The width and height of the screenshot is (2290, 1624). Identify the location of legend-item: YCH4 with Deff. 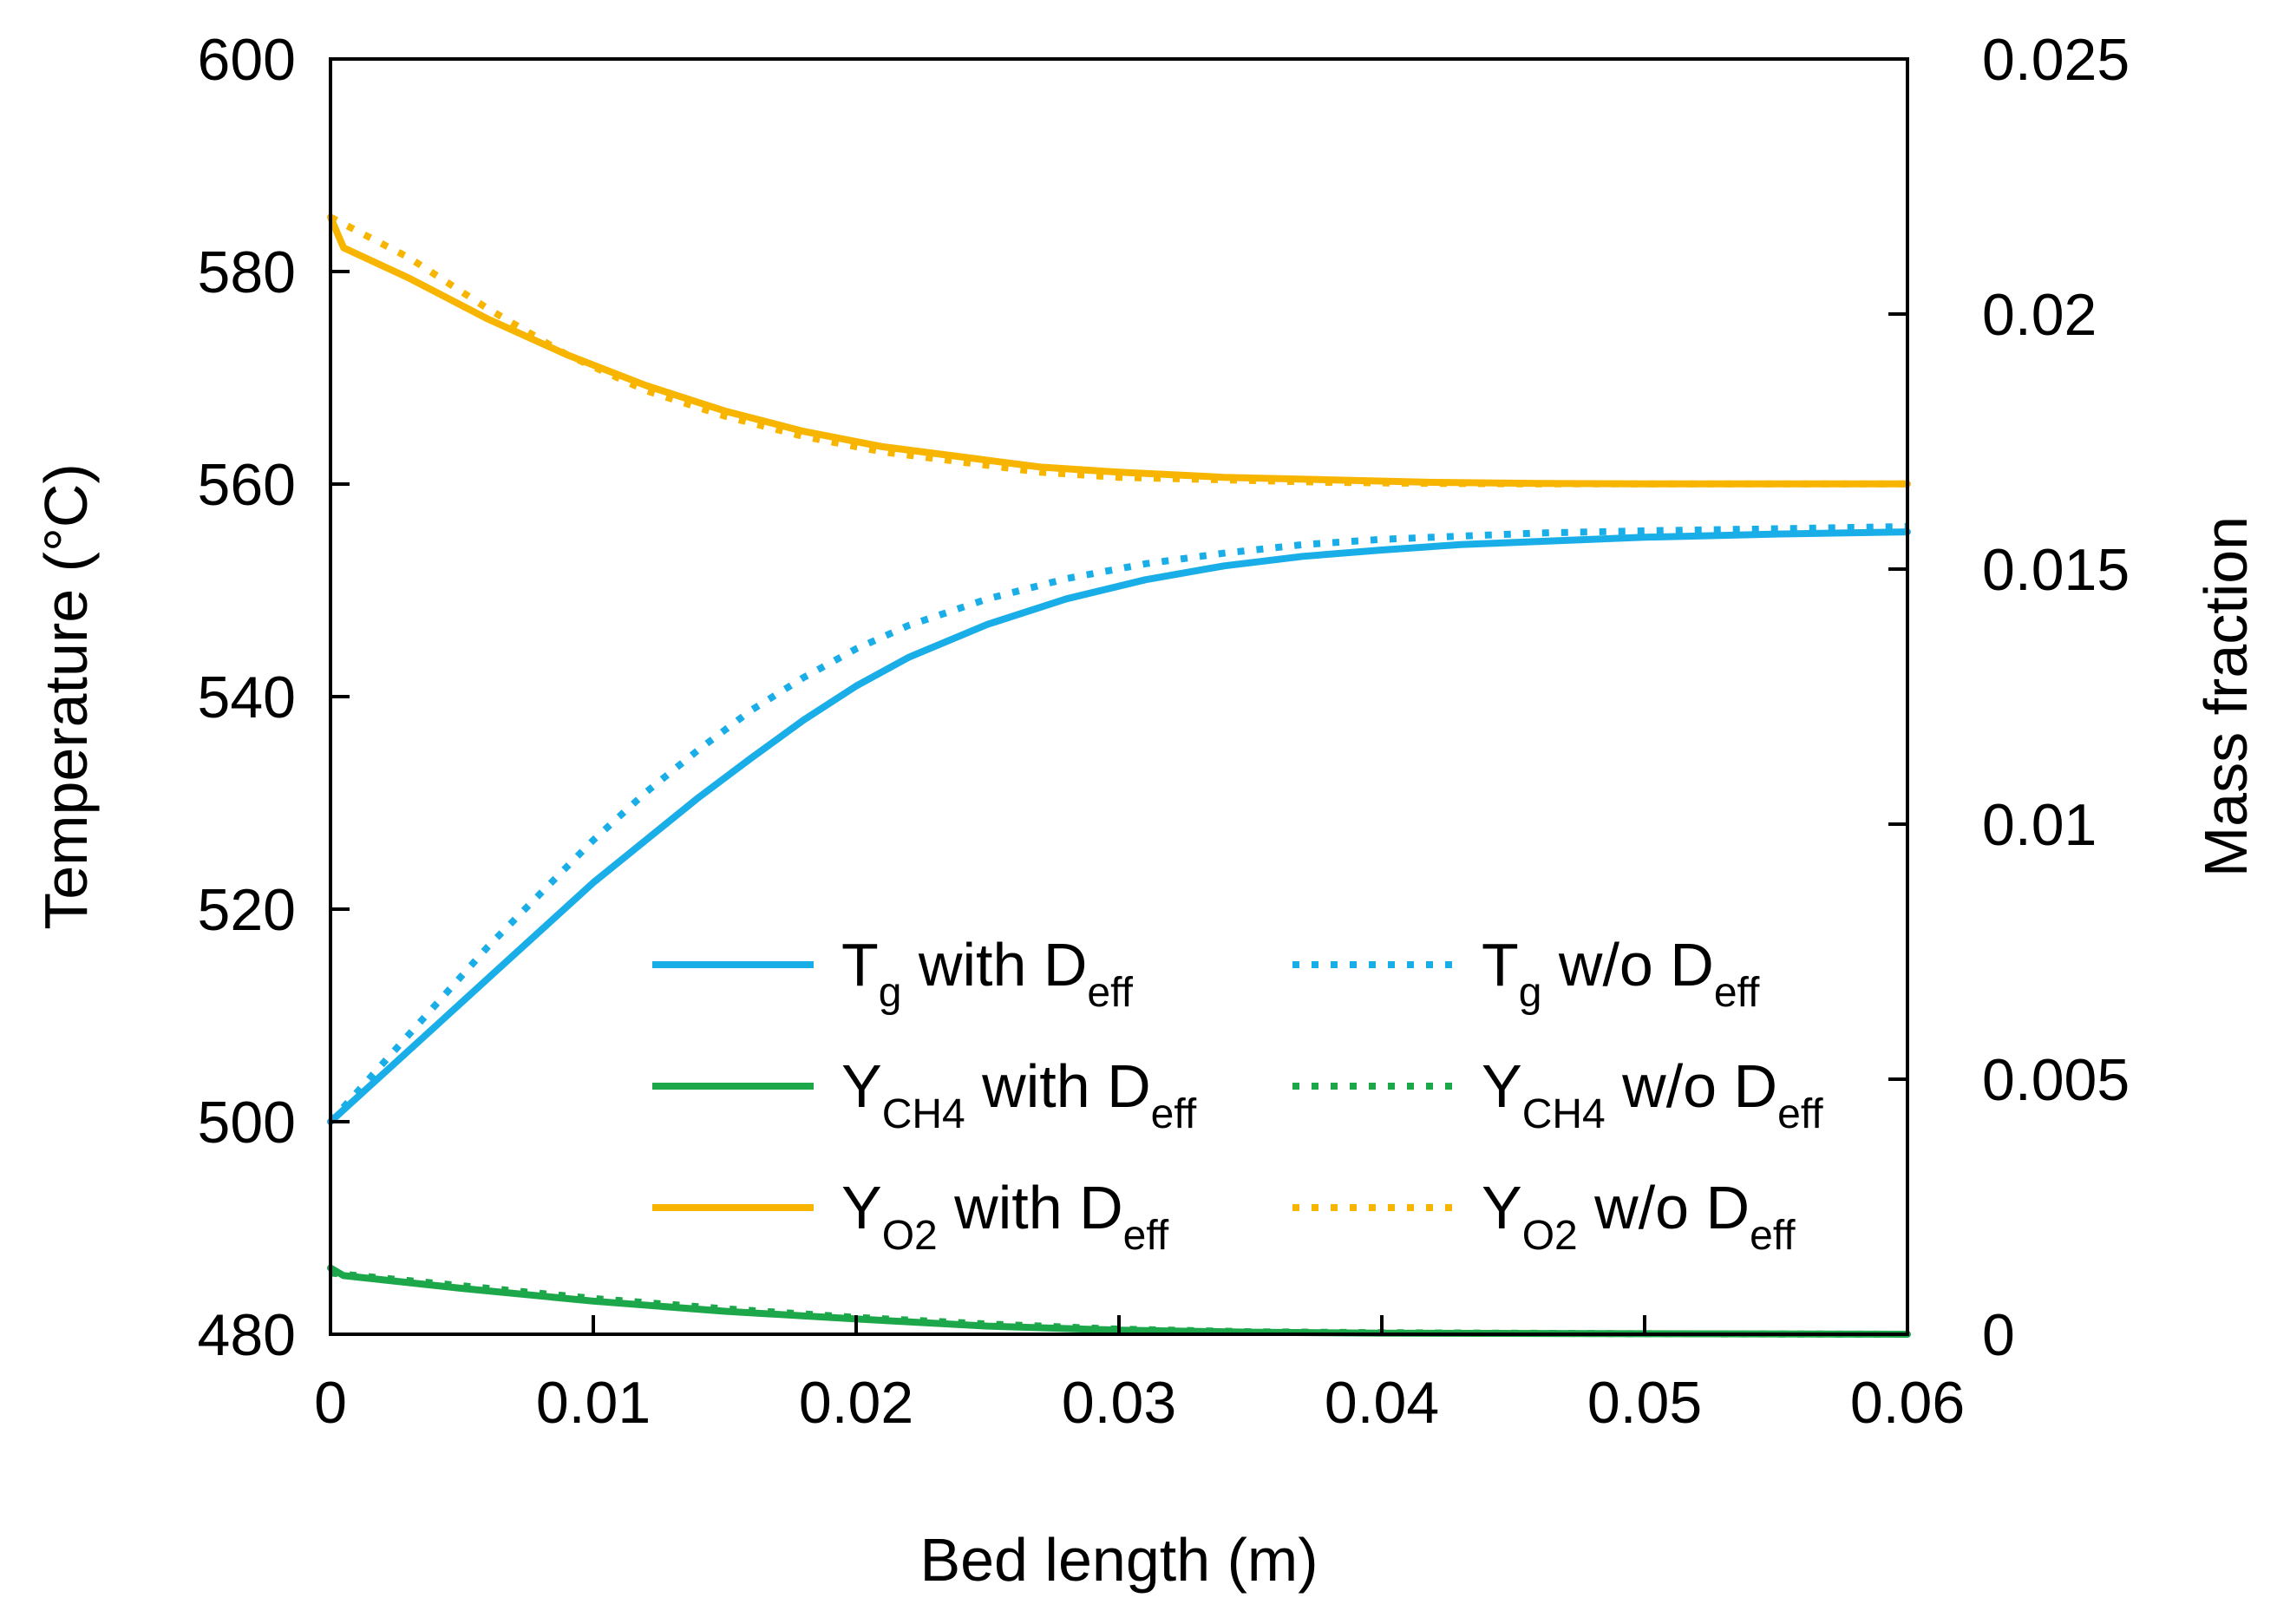
(924, 1094).